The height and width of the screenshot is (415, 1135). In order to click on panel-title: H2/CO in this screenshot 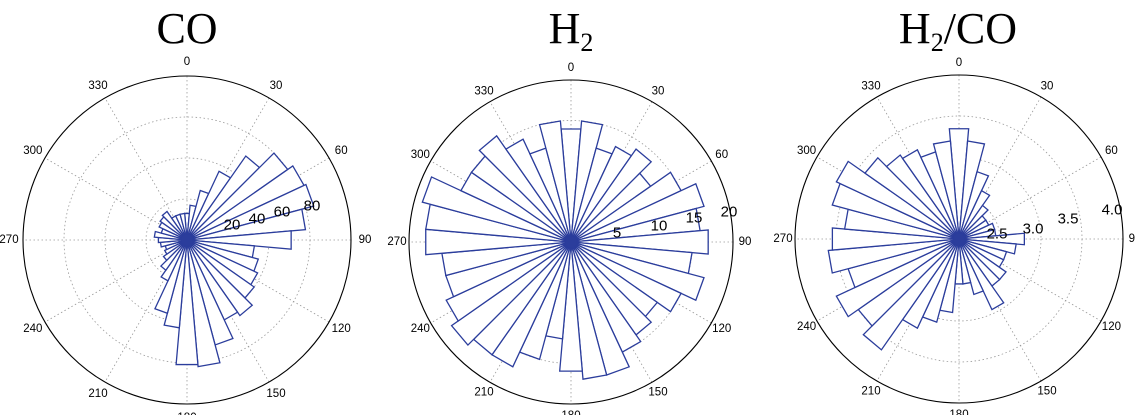, I will do `click(958, 30)`.